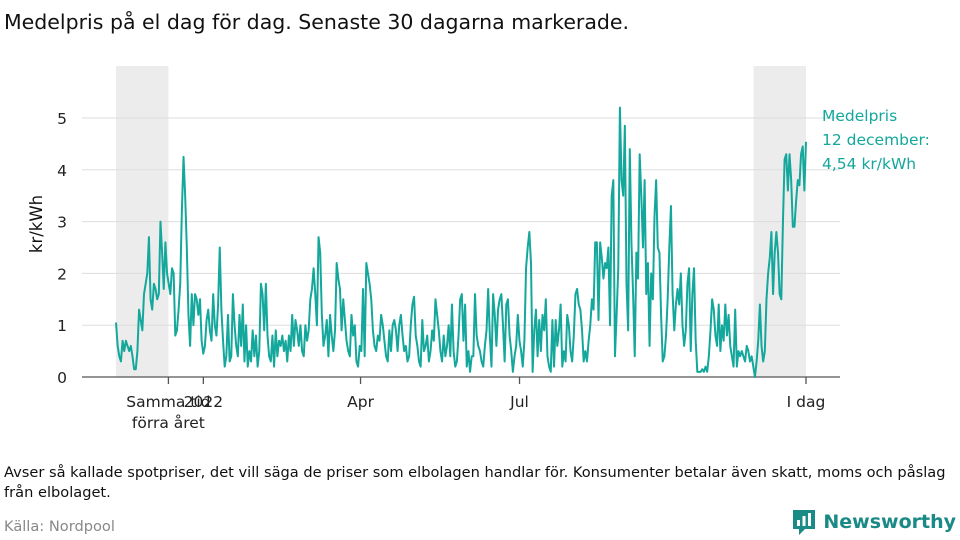  I want to click on x-tick-label: I dag, so click(806, 402).